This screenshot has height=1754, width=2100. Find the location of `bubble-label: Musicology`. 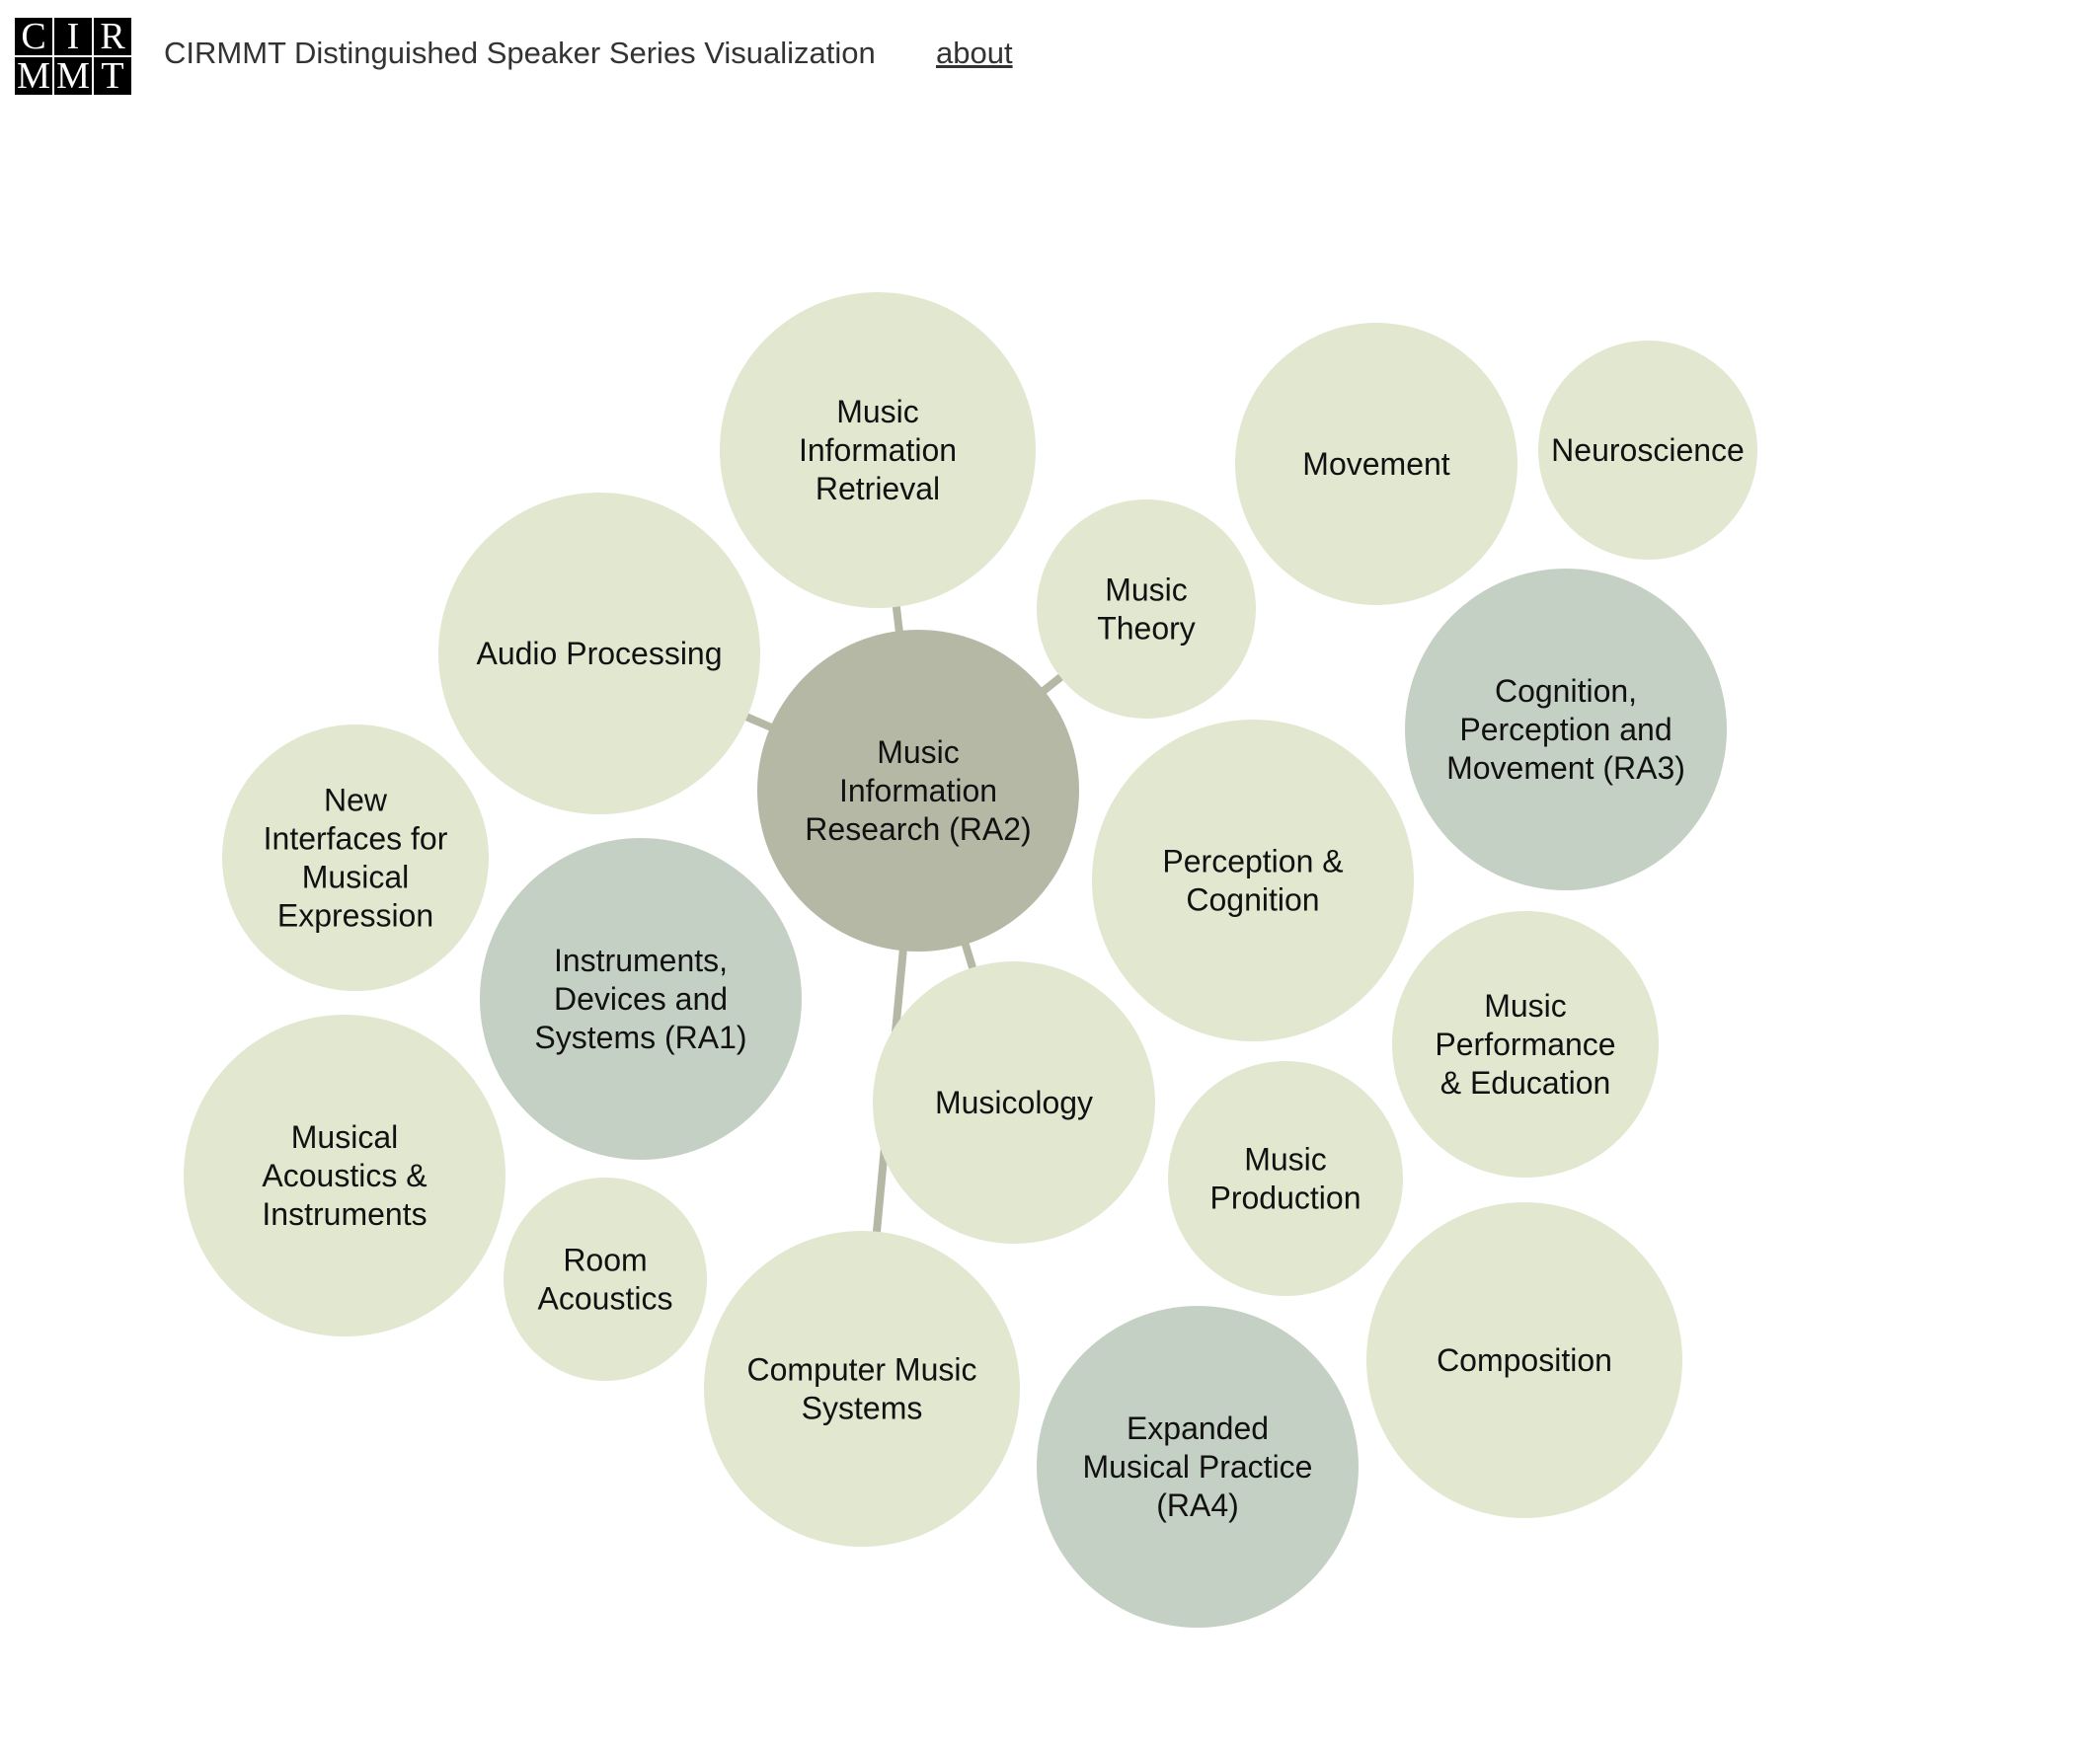

bubble-label: Musicology is located at coordinates (1014, 1102).